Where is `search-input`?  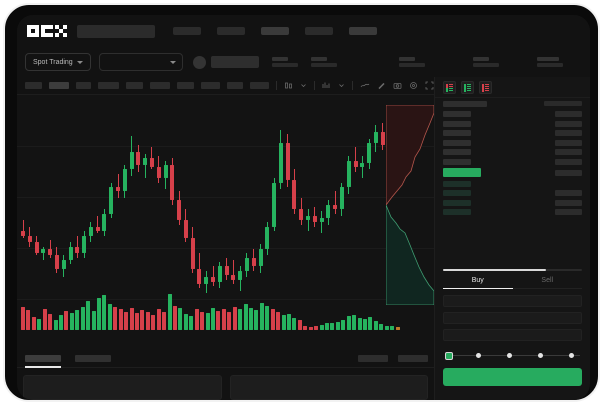 search-input is located at coordinates (116, 31).